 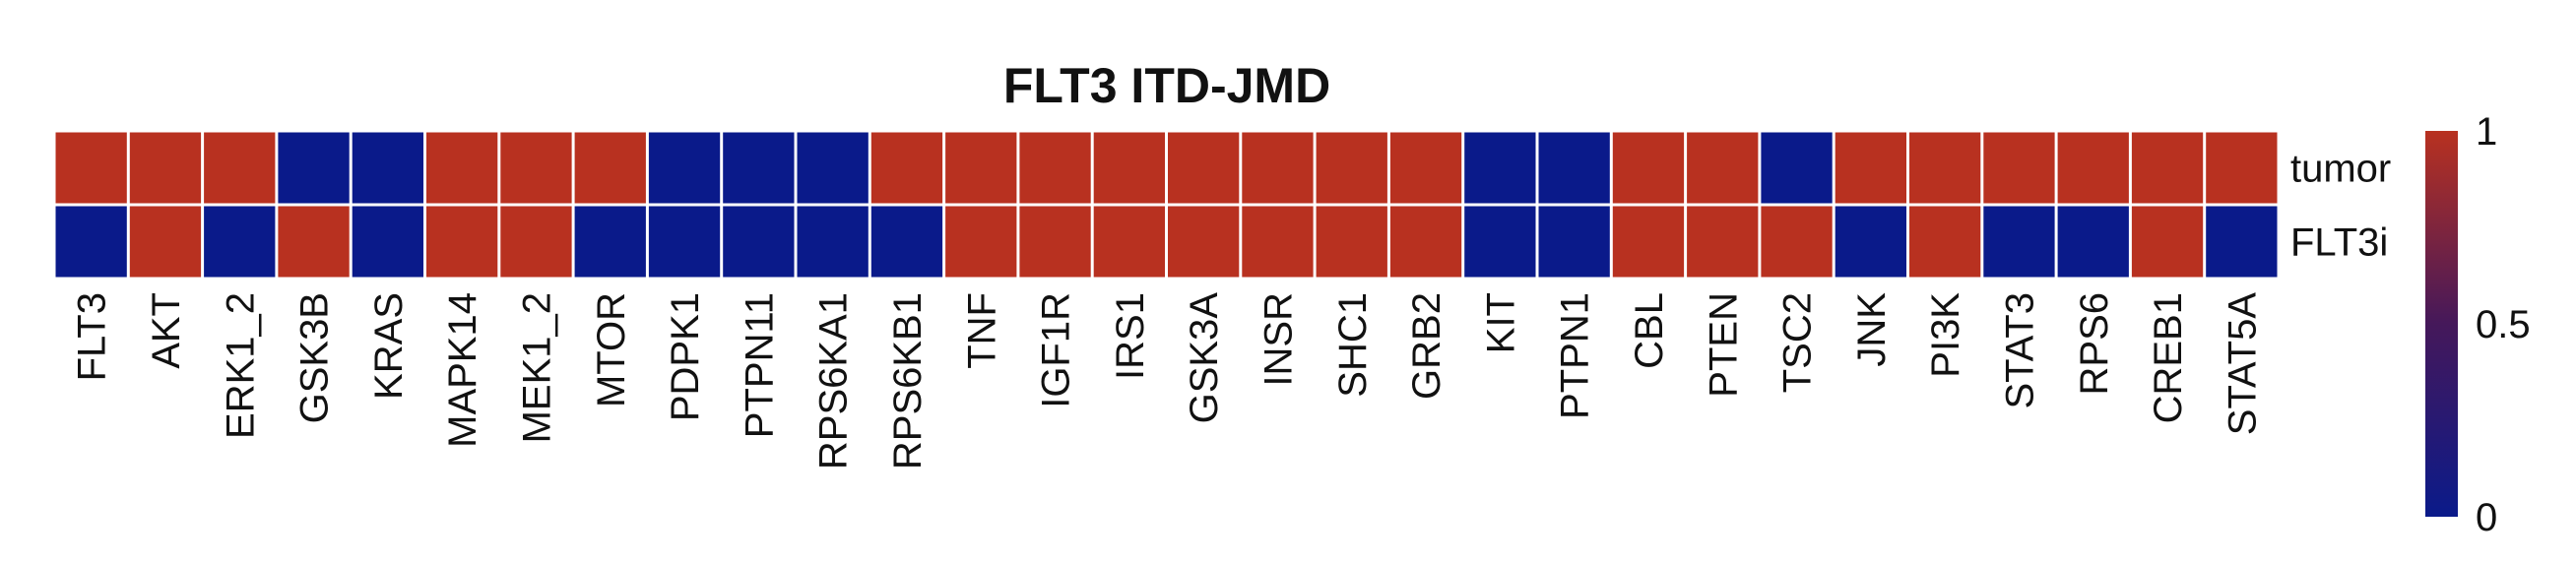 What do you see at coordinates (536, 367) in the screenshot?
I see `column-label-mek1-2: MEK1_2` at bounding box center [536, 367].